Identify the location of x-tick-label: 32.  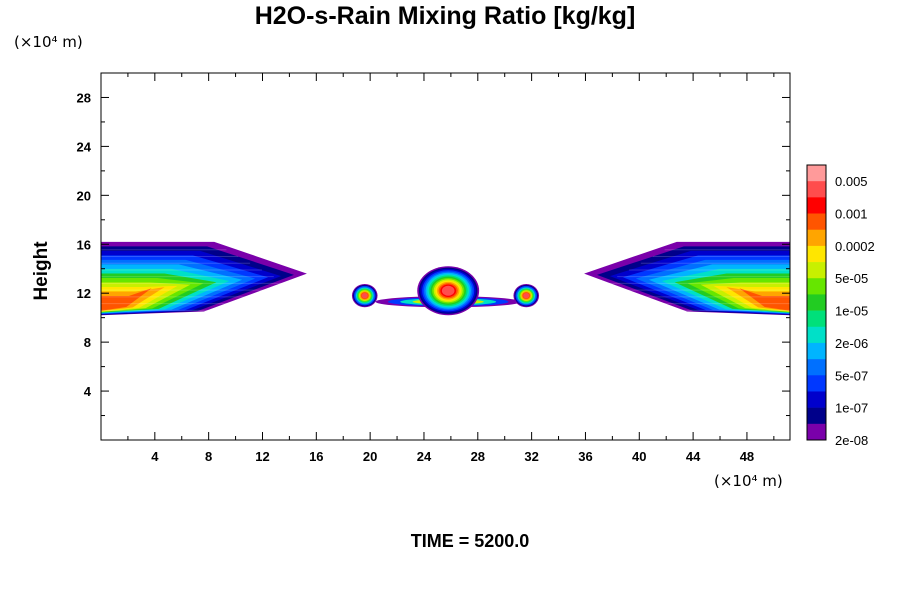
(531, 456).